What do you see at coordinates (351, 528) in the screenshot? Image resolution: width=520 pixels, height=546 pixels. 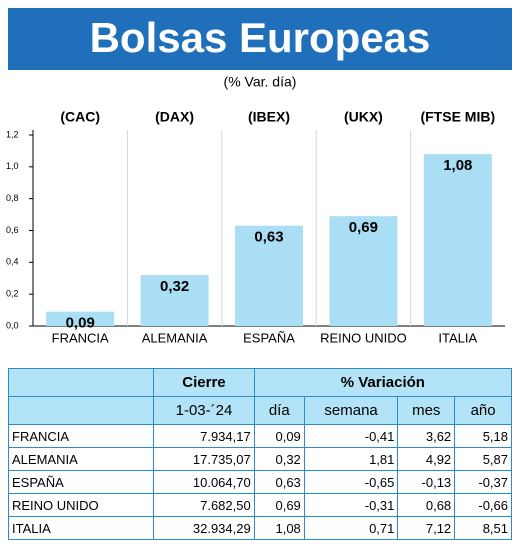 I see `table-cell: 0,71` at bounding box center [351, 528].